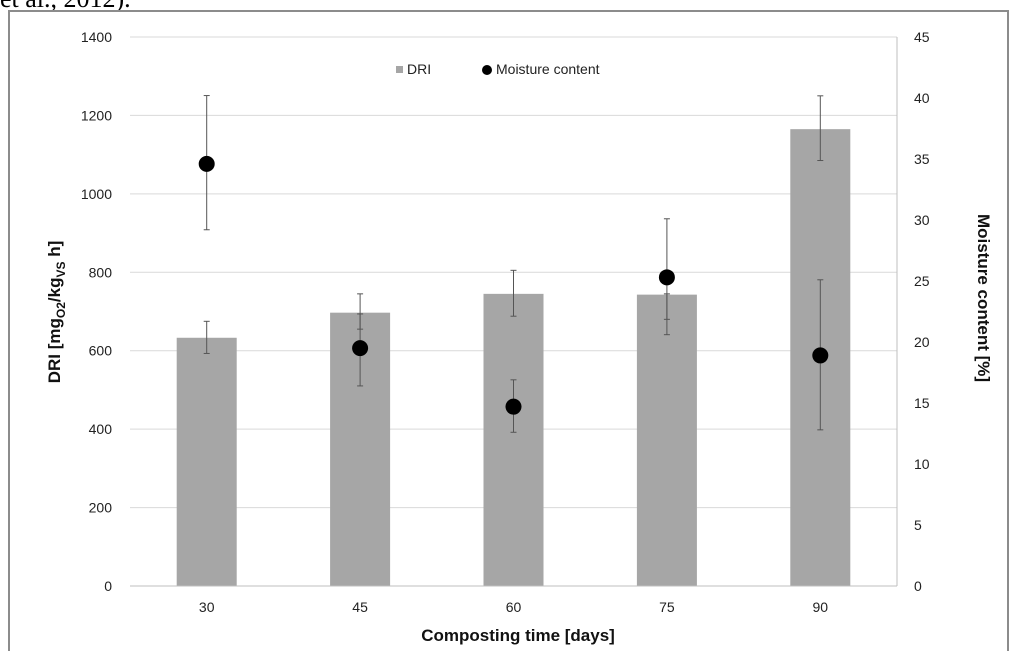 Image resolution: width=1013 pixels, height=655 pixels. What do you see at coordinates (922, 342) in the screenshot?
I see `y-right-tick-label: 20` at bounding box center [922, 342].